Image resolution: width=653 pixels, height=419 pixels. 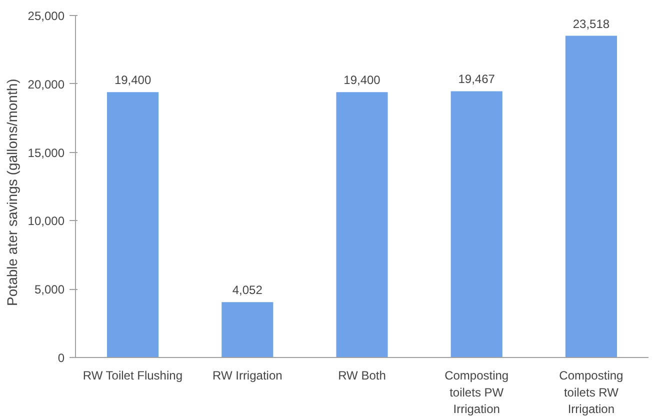 I want to click on y-tick-label: 20,000, so click(x=46, y=84).